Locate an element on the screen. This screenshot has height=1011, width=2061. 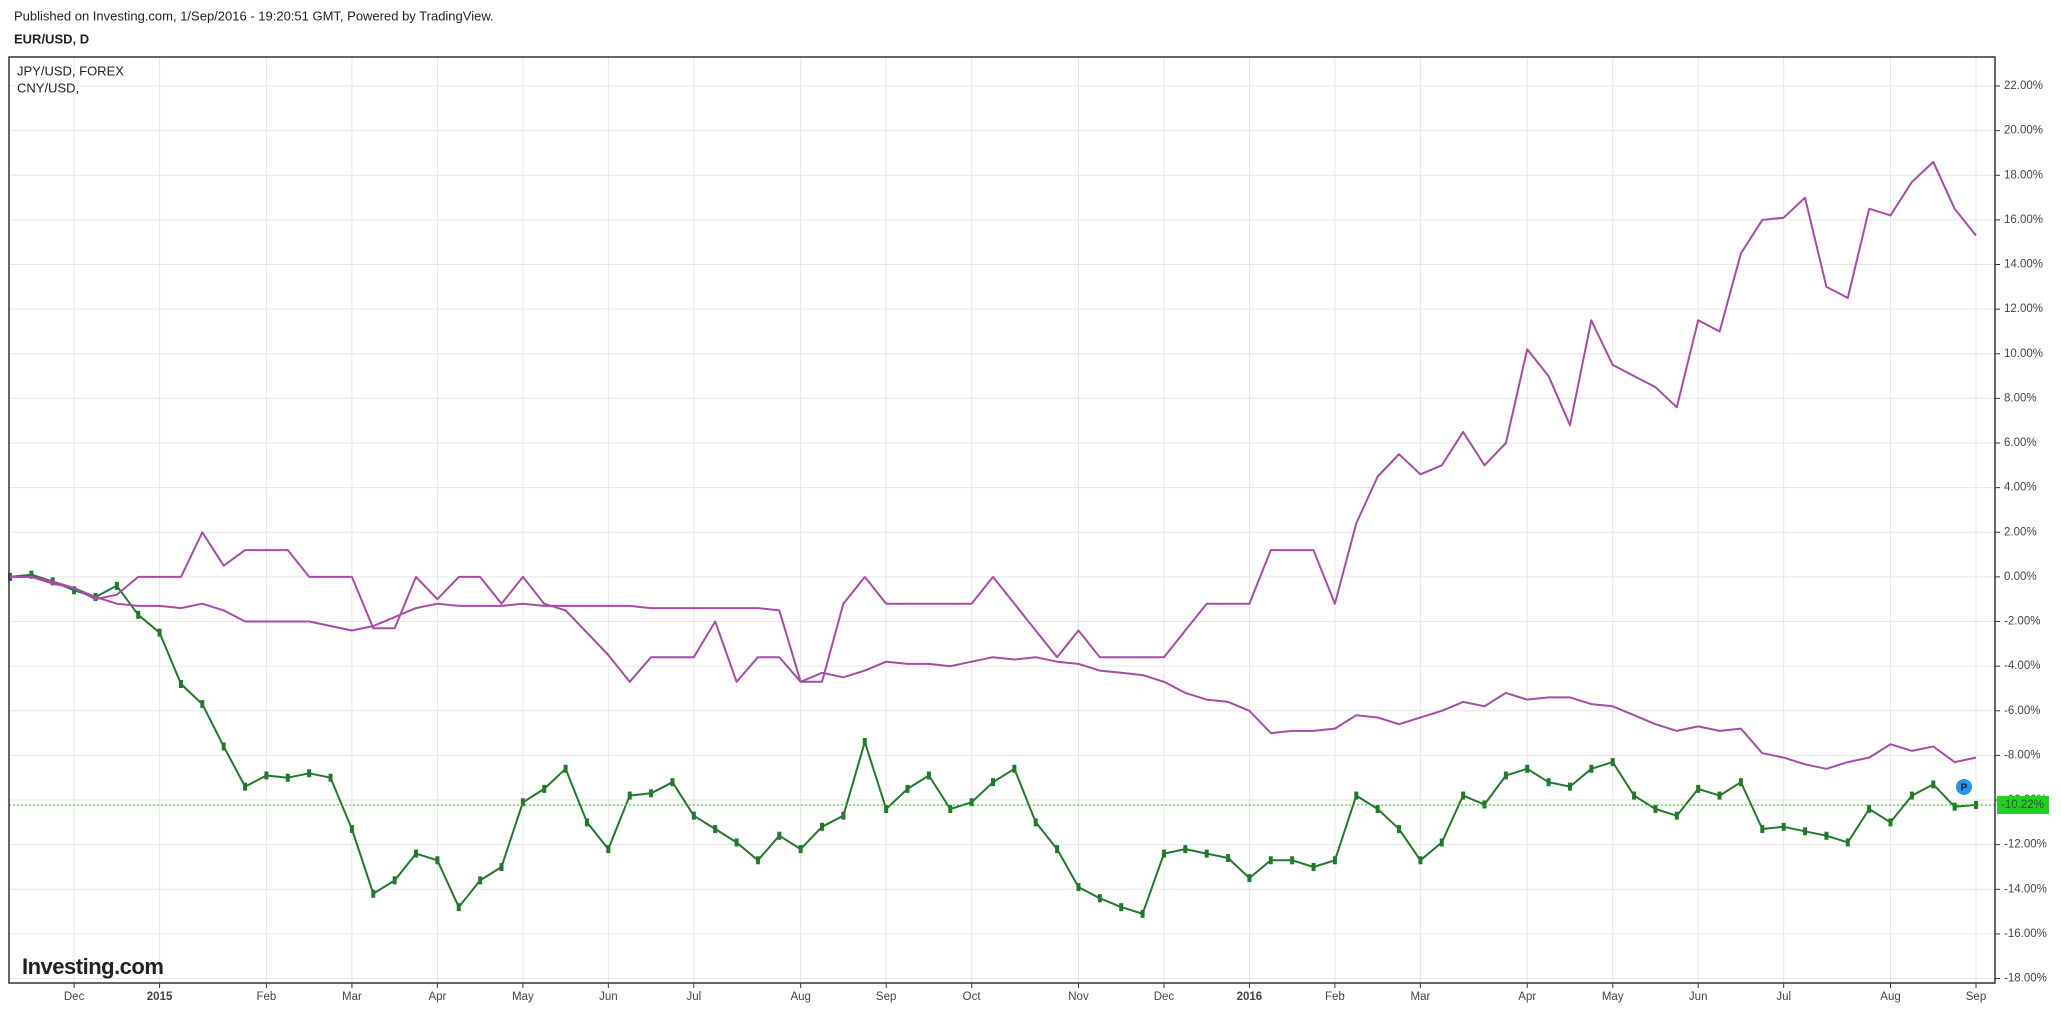
y-tick-label: -12.00% is located at coordinates (2025, 845).